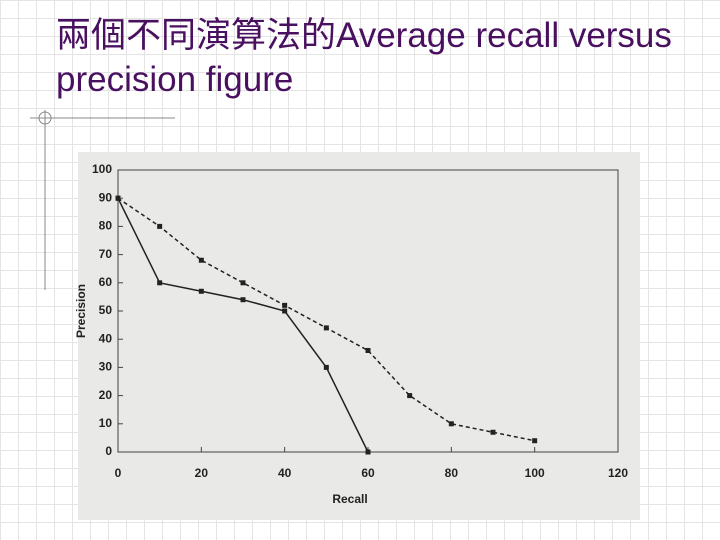 This screenshot has height=540, width=720. I want to click on x-tick-label: 60, so click(368, 473).